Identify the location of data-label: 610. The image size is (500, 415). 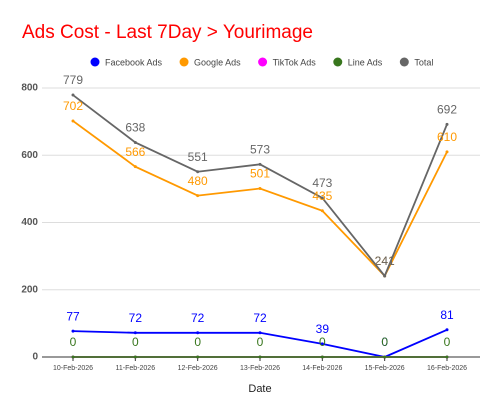
(447, 137).